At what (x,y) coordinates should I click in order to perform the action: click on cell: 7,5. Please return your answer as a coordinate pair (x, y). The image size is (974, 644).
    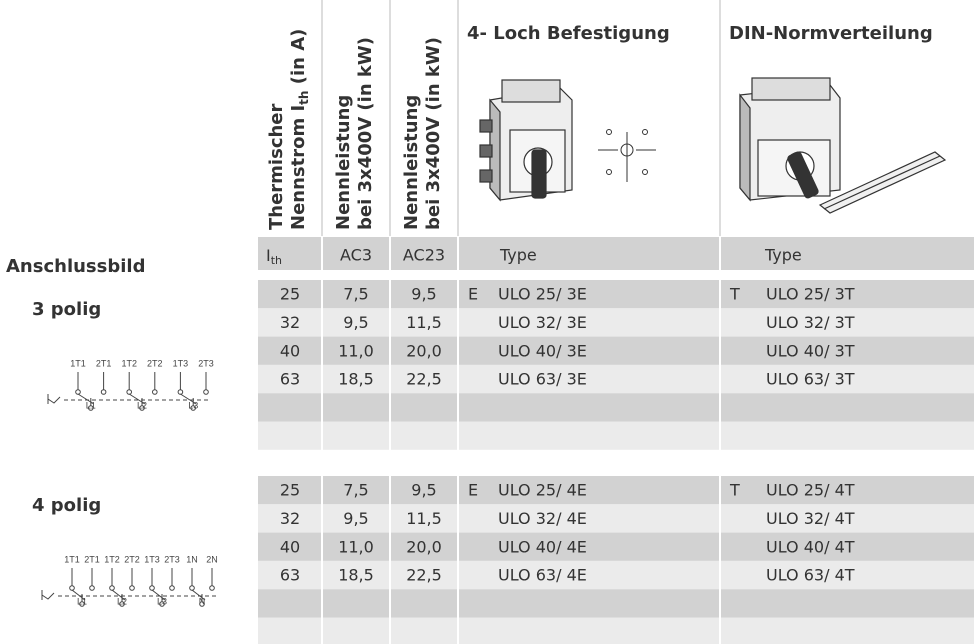
    Looking at the image, I should click on (355, 294).